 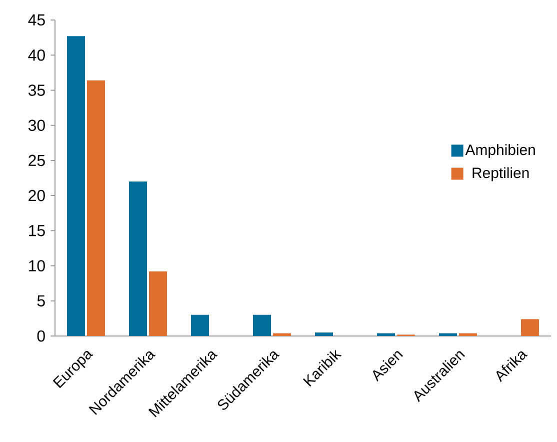 I want to click on legend-label: Amphibien, so click(x=500, y=151).